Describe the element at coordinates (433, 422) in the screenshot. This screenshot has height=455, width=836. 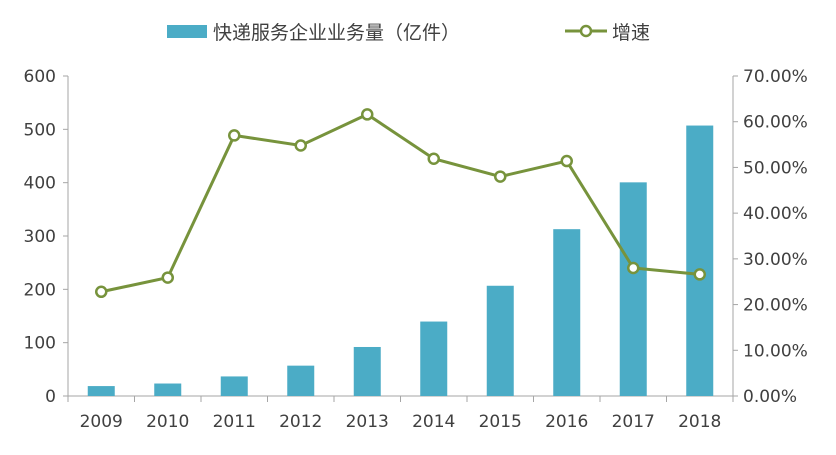
I see `x-tick-label: 2014` at that location.